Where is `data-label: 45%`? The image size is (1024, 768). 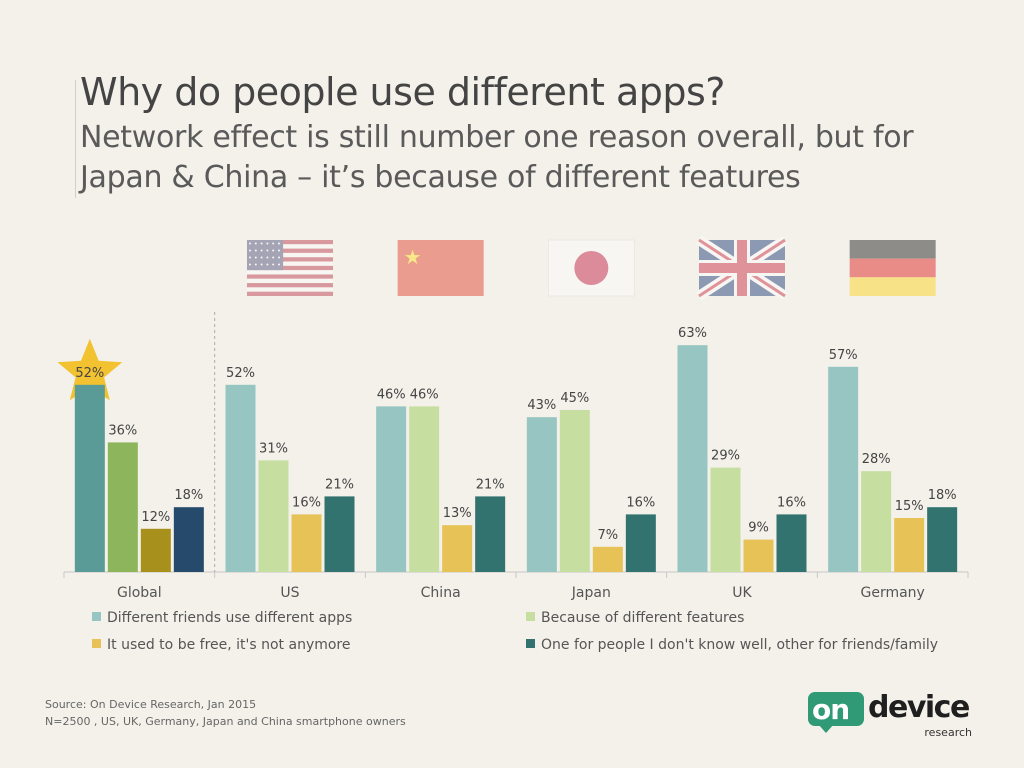
data-label: 45% is located at coordinates (574, 398).